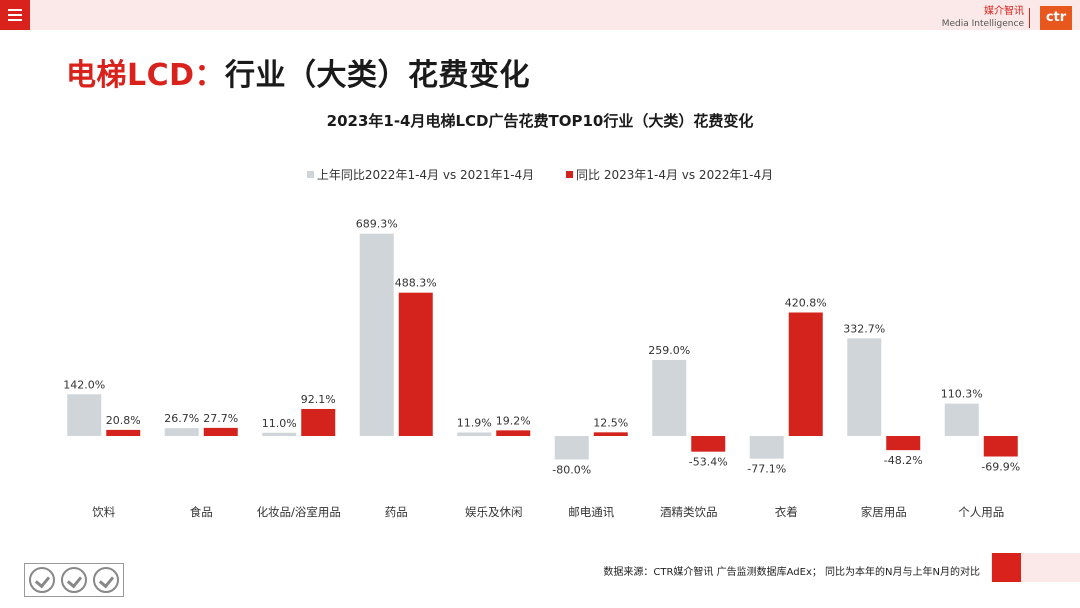 The height and width of the screenshot is (608, 1080). I want to click on legend-label-series-1: 上年同比2022年1-4月 vs 2021年1-4月, so click(425, 175).